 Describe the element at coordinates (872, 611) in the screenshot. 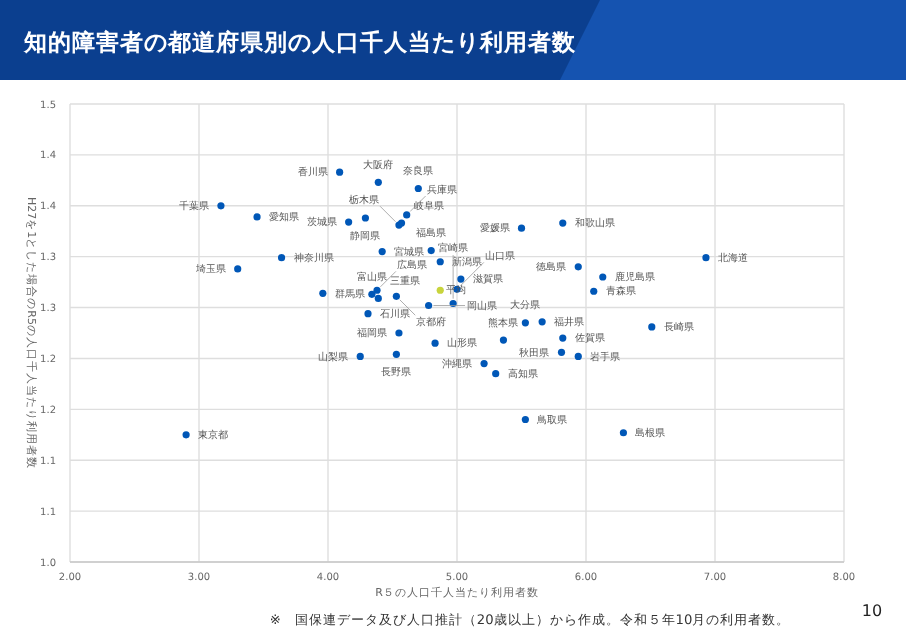

I see `text: 10` at that location.